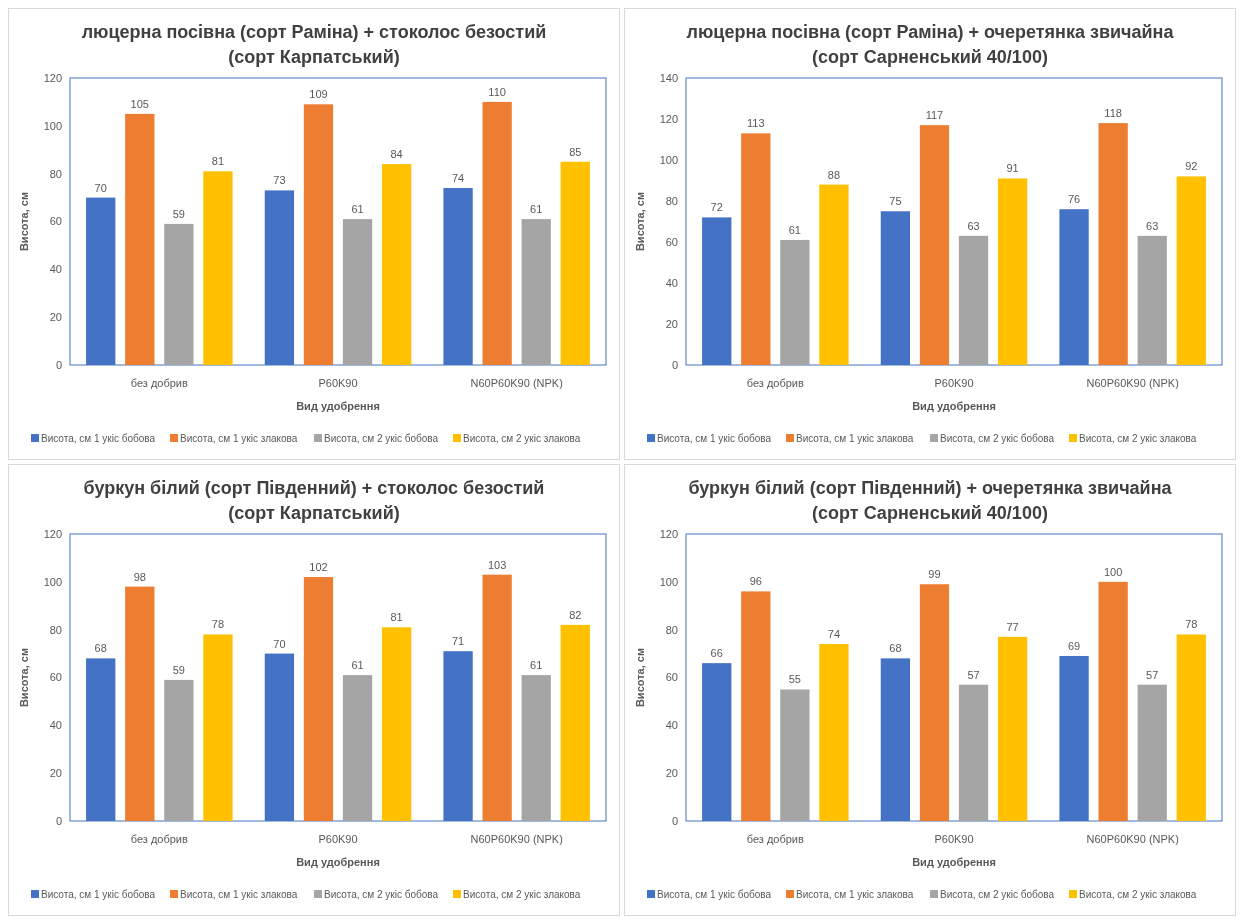 The image size is (1240, 923). Describe the element at coordinates (1113, 571) in the screenshot. I see `data-label: 100` at that location.